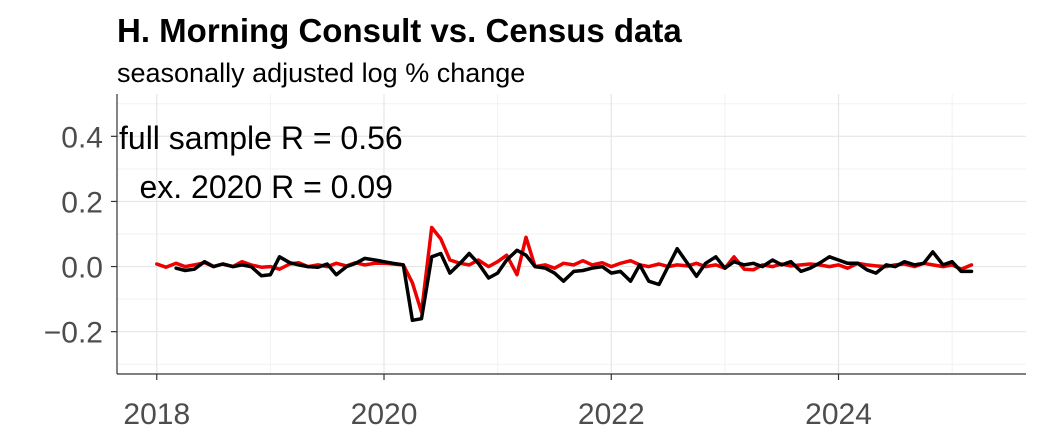 The width and height of the screenshot is (1049, 436). What do you see at coordinates (82, 202) in the screenshot?
I see `y-tick-label: 0.2` at bounding box center [82, 202].